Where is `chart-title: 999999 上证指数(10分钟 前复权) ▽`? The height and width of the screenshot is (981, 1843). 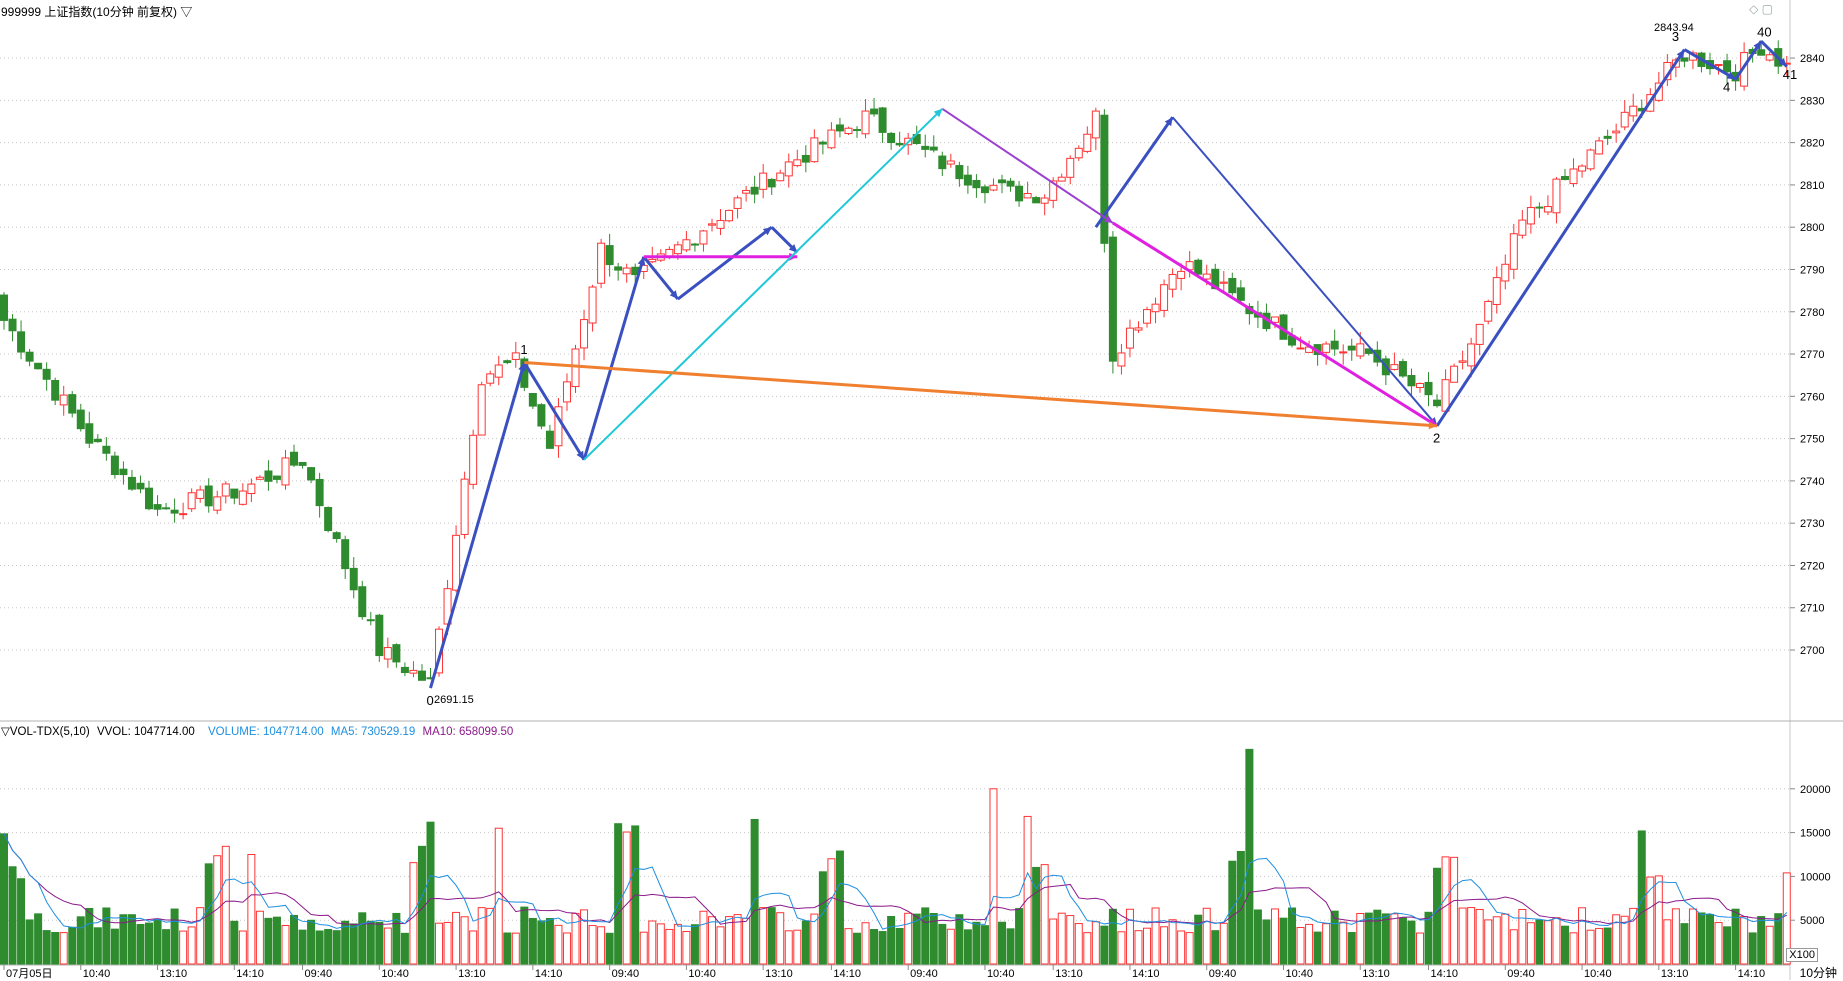 chart-title: 999999 上证指数(10分钟 前复权) ▽ is located at coordinates (96, 11).